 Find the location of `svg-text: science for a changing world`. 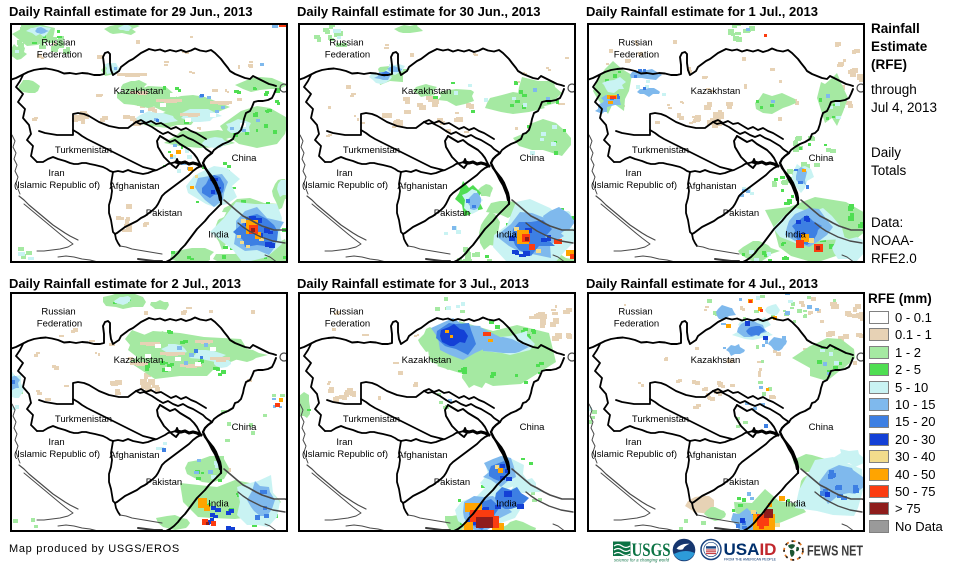

svg-text: science for a changing world is located at coordinates (642, 560).